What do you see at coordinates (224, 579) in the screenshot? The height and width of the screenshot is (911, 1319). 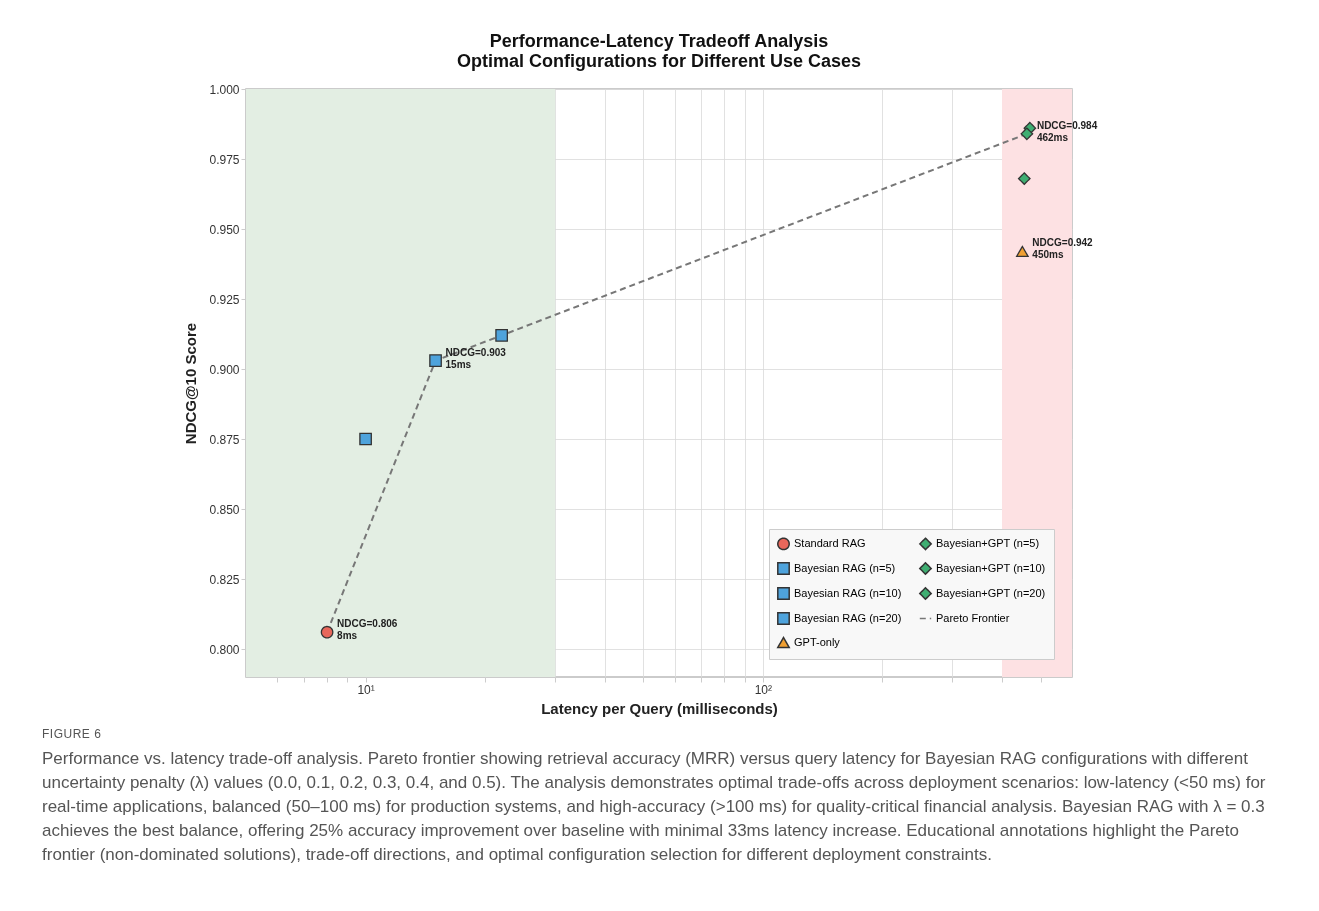 I see `y-tick-label: 0.825` at bounding box center [224, 579].